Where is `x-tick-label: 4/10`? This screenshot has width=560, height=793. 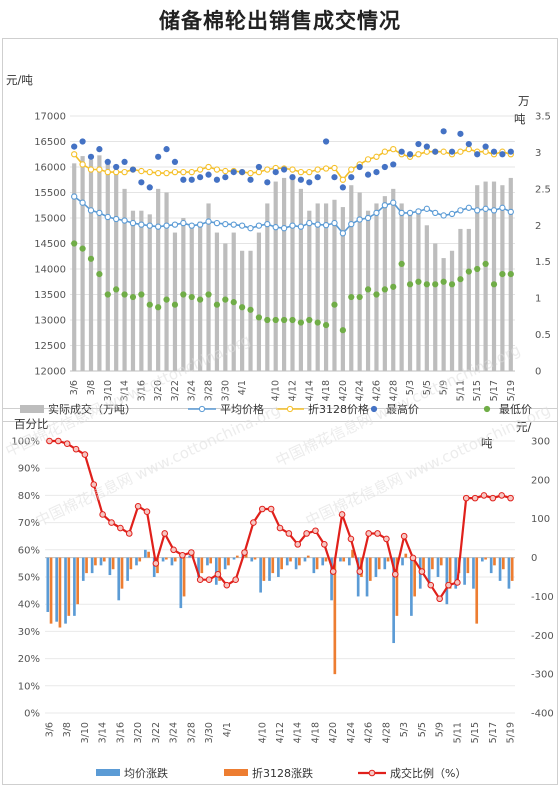
x-tick-label: 4/10 is located at coordinates (262, 732).